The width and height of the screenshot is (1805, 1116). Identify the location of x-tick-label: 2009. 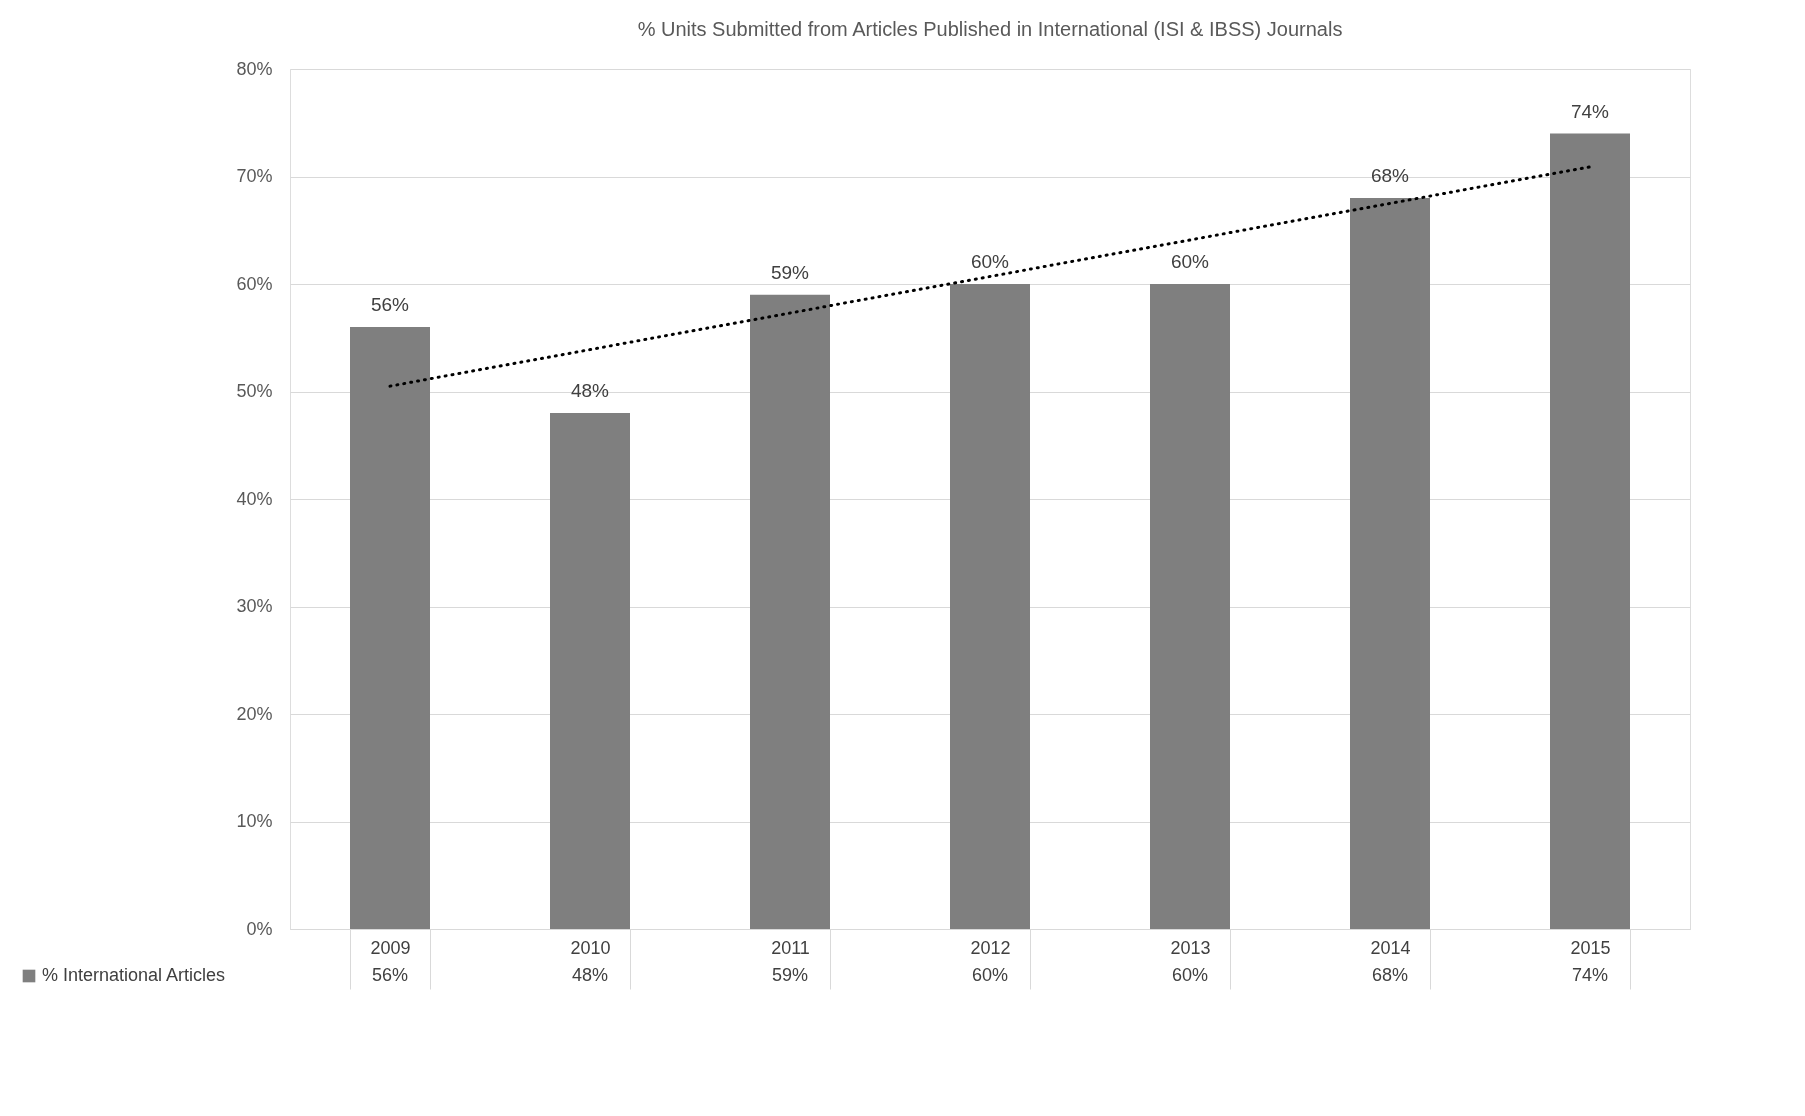
(390, 947).